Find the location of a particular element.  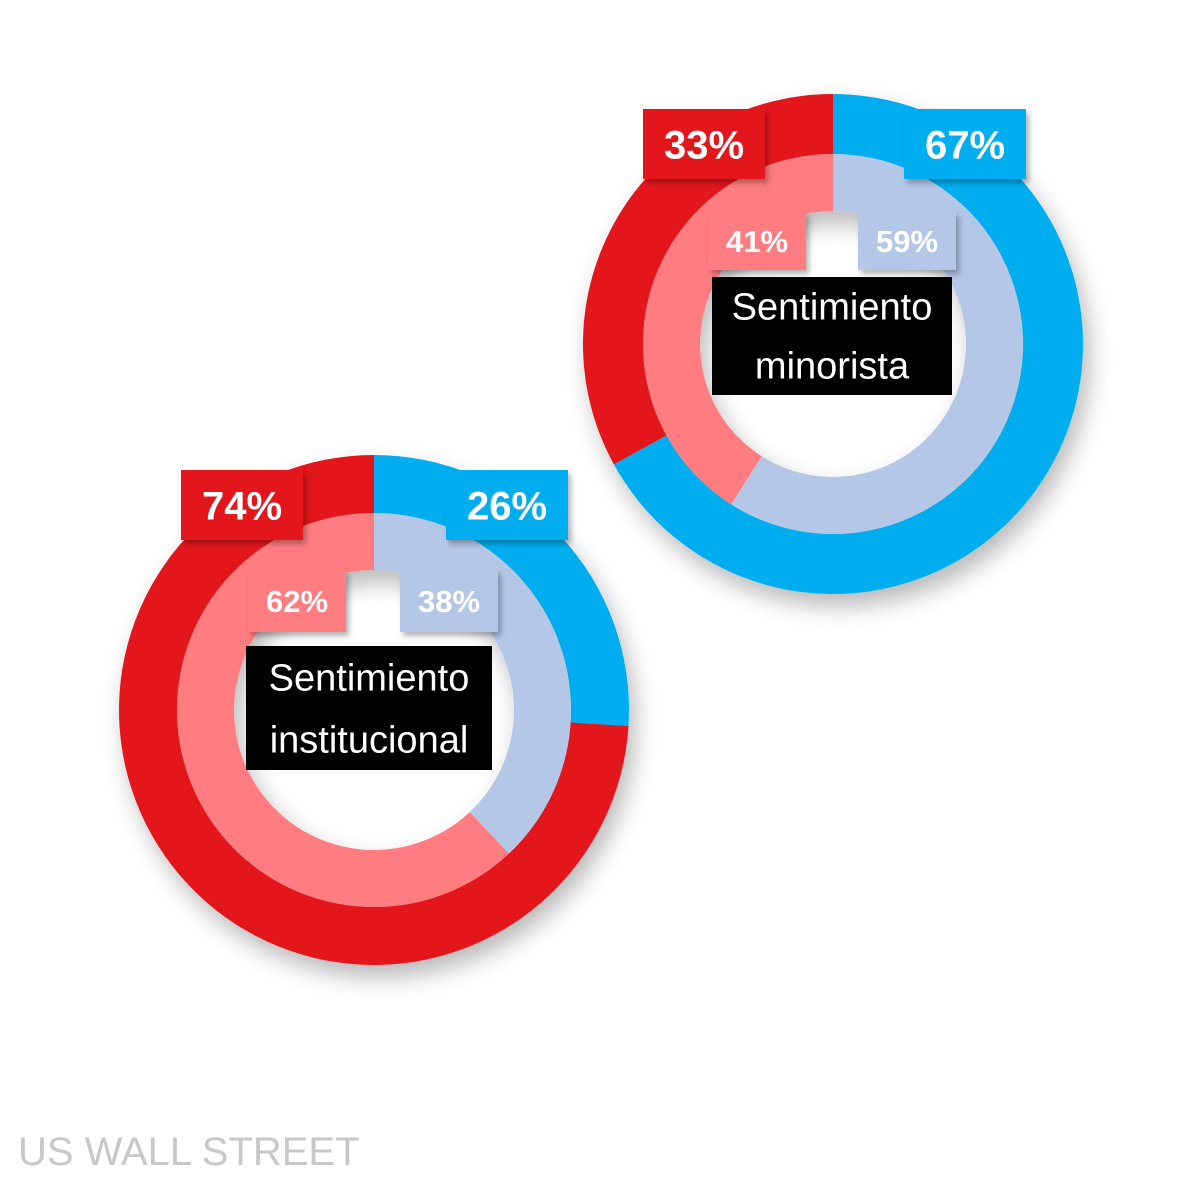

inner-value-label-blue-institucional-box is located at coordinates (449, 601).